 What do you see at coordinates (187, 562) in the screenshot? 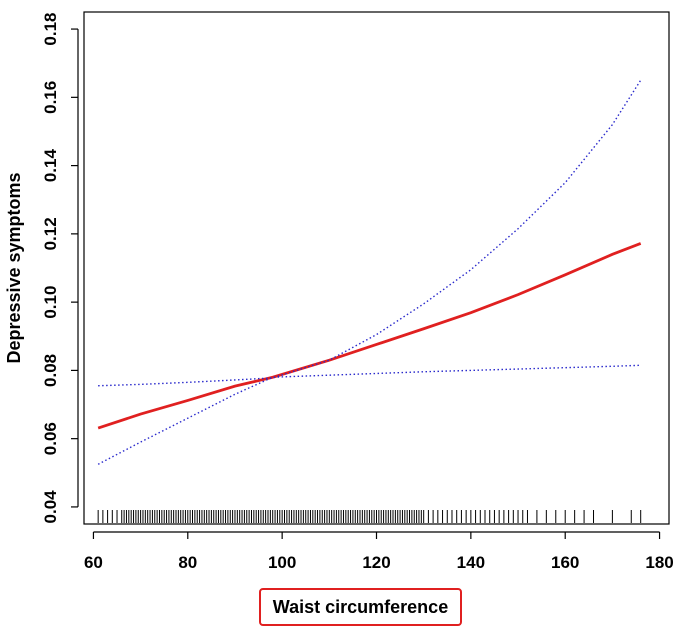
I see `x-tick-label: 80` at bounding box center [187, 562].